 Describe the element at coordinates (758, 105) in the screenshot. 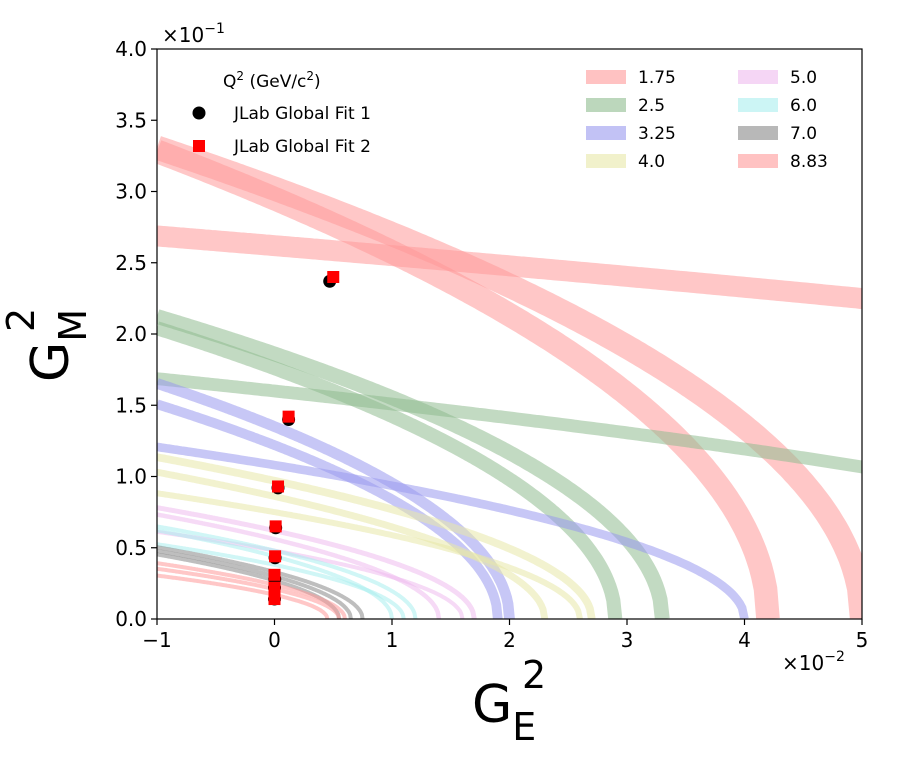

I see `legend-swatch-6.0` at that location.